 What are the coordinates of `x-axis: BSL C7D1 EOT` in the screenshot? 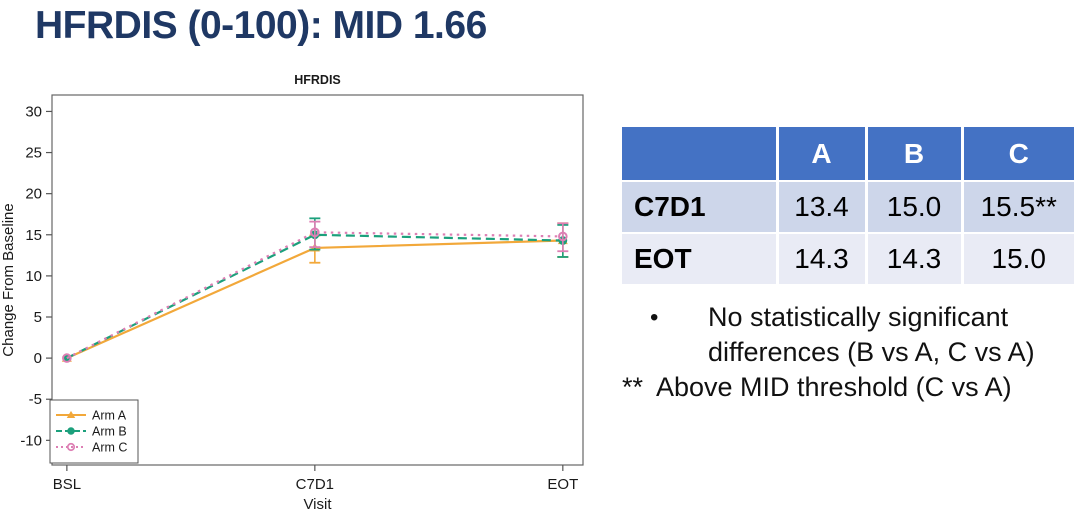 It's located at (315, 479).